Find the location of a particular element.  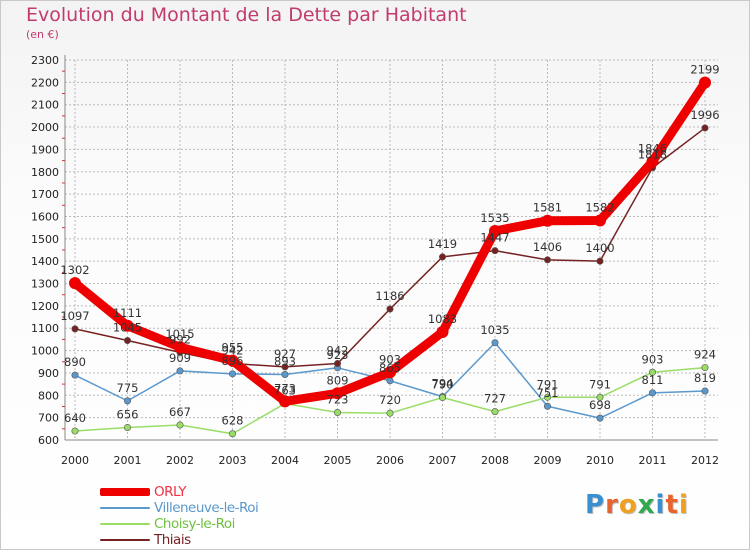

x-tick-label: 2008 is located at coordinates (495, 460).